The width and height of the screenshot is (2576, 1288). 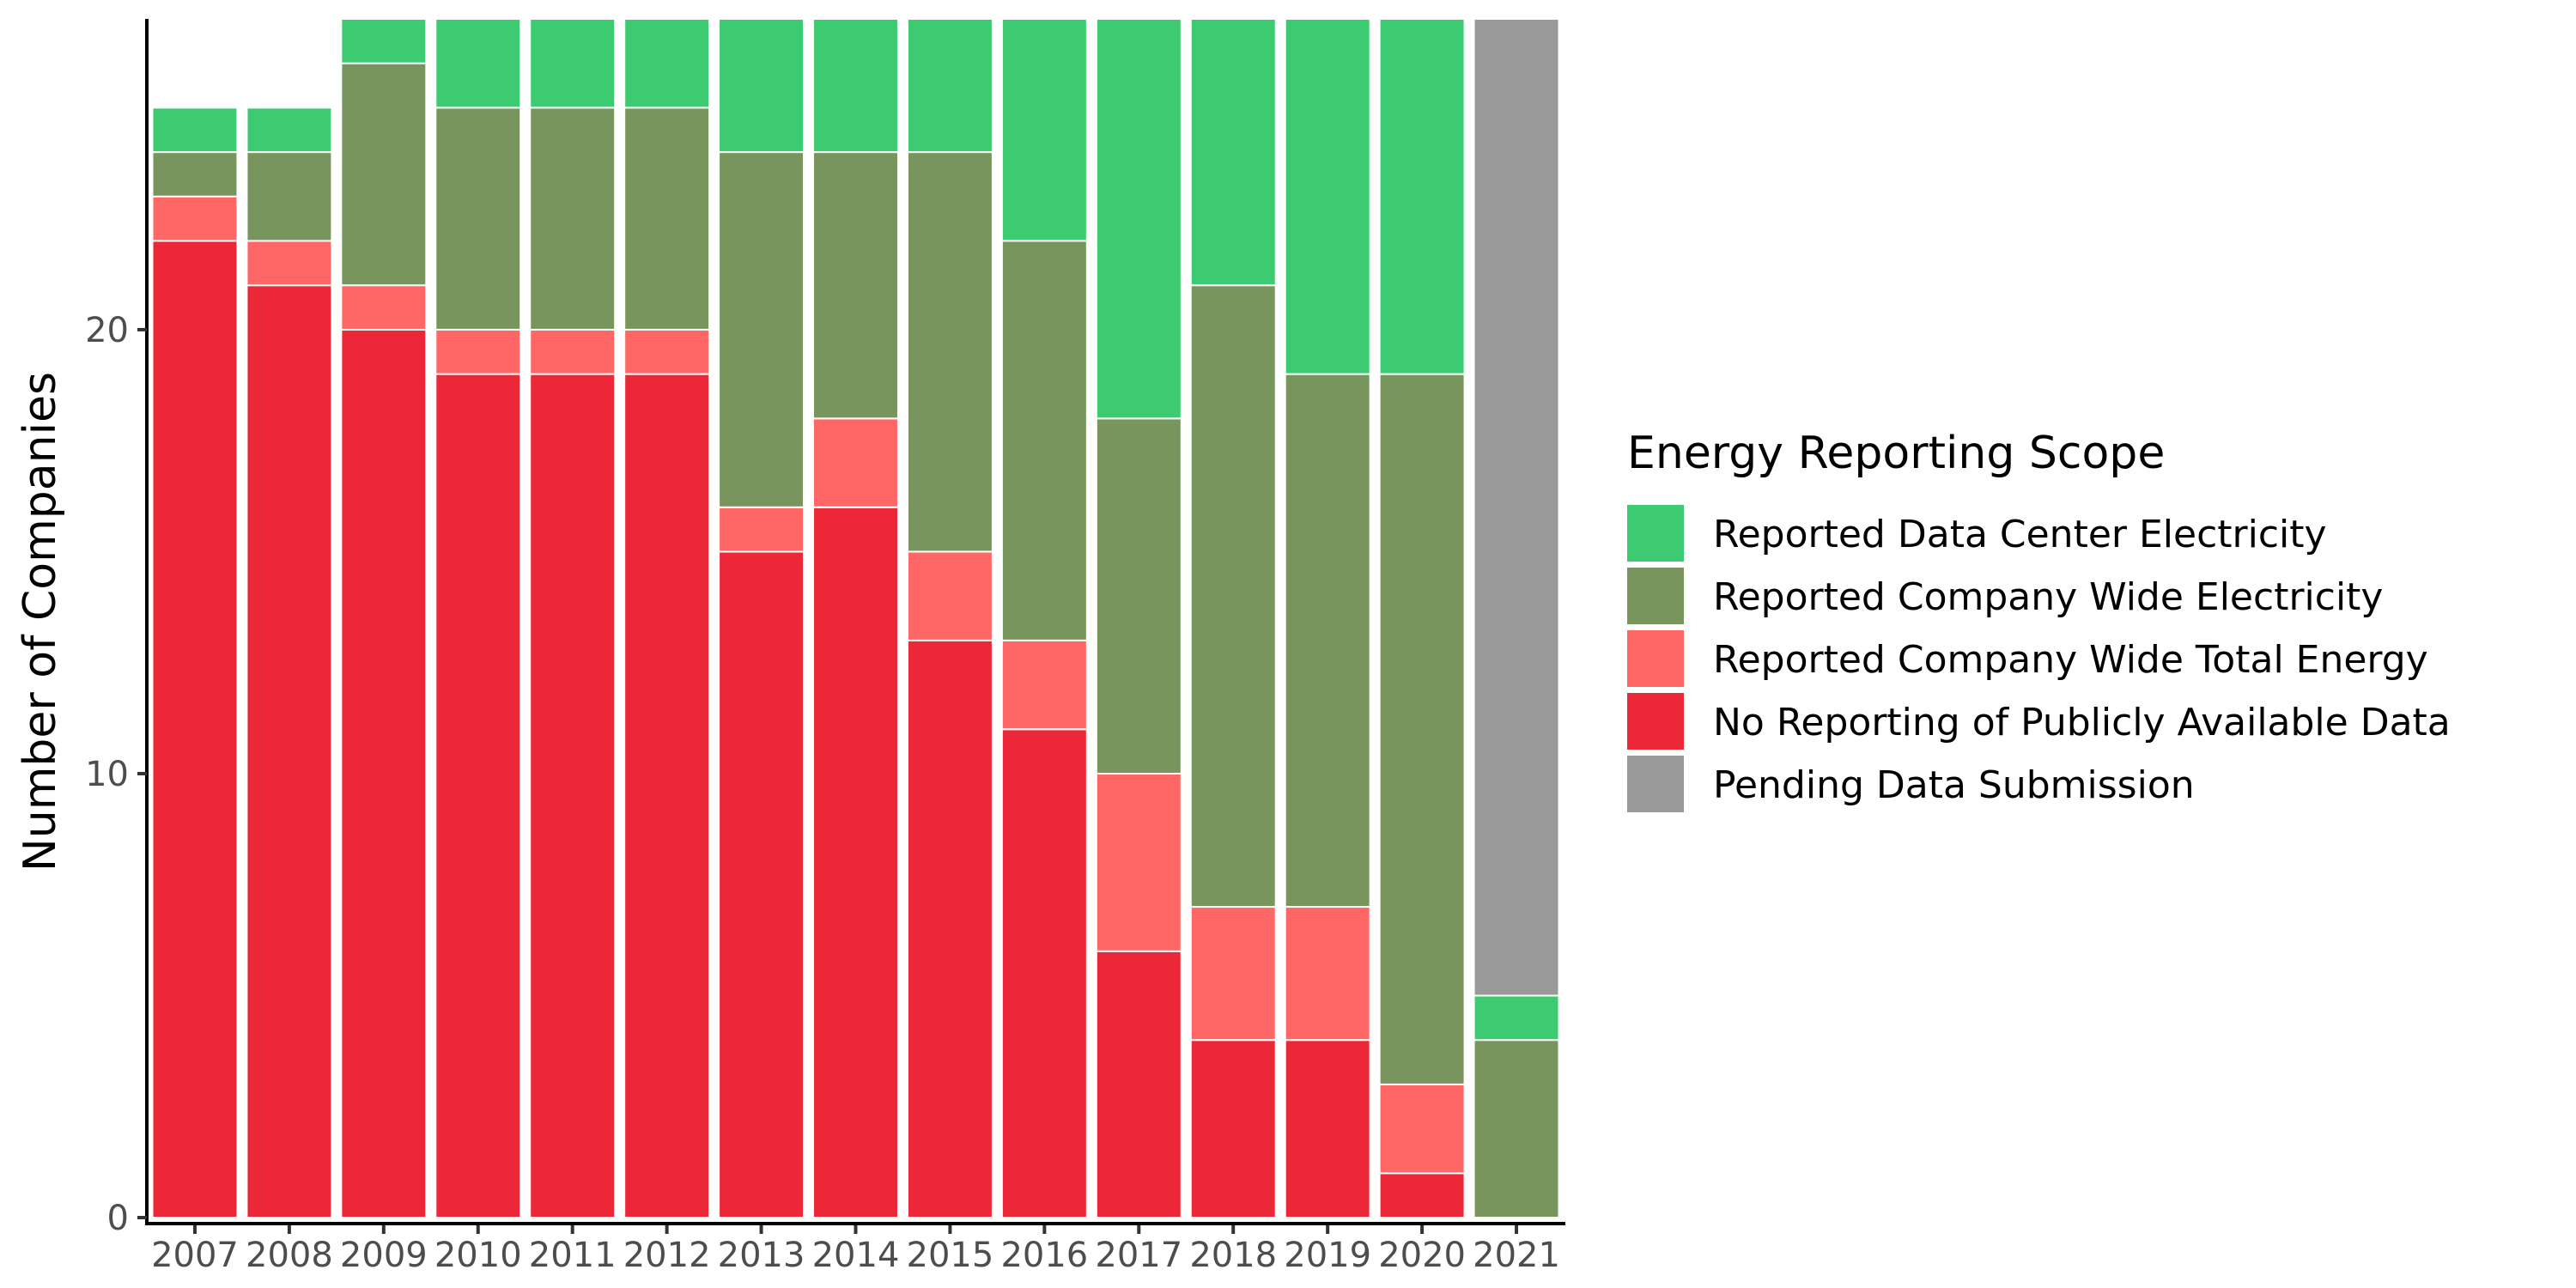 What do you see at coordinates (1422, 1255) in the screenshot?
I see `x-tick-label: 2020` at bounding box center [1422, 1255].